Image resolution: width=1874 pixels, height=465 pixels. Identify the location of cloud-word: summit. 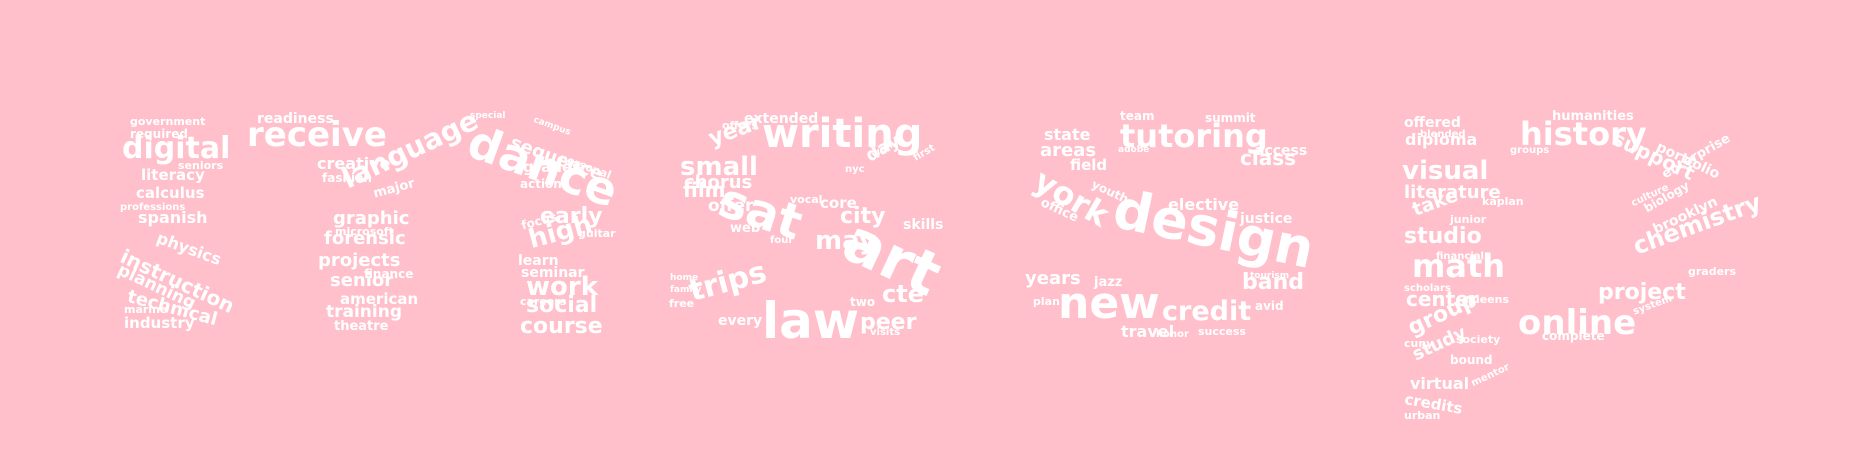
(1230, 118).